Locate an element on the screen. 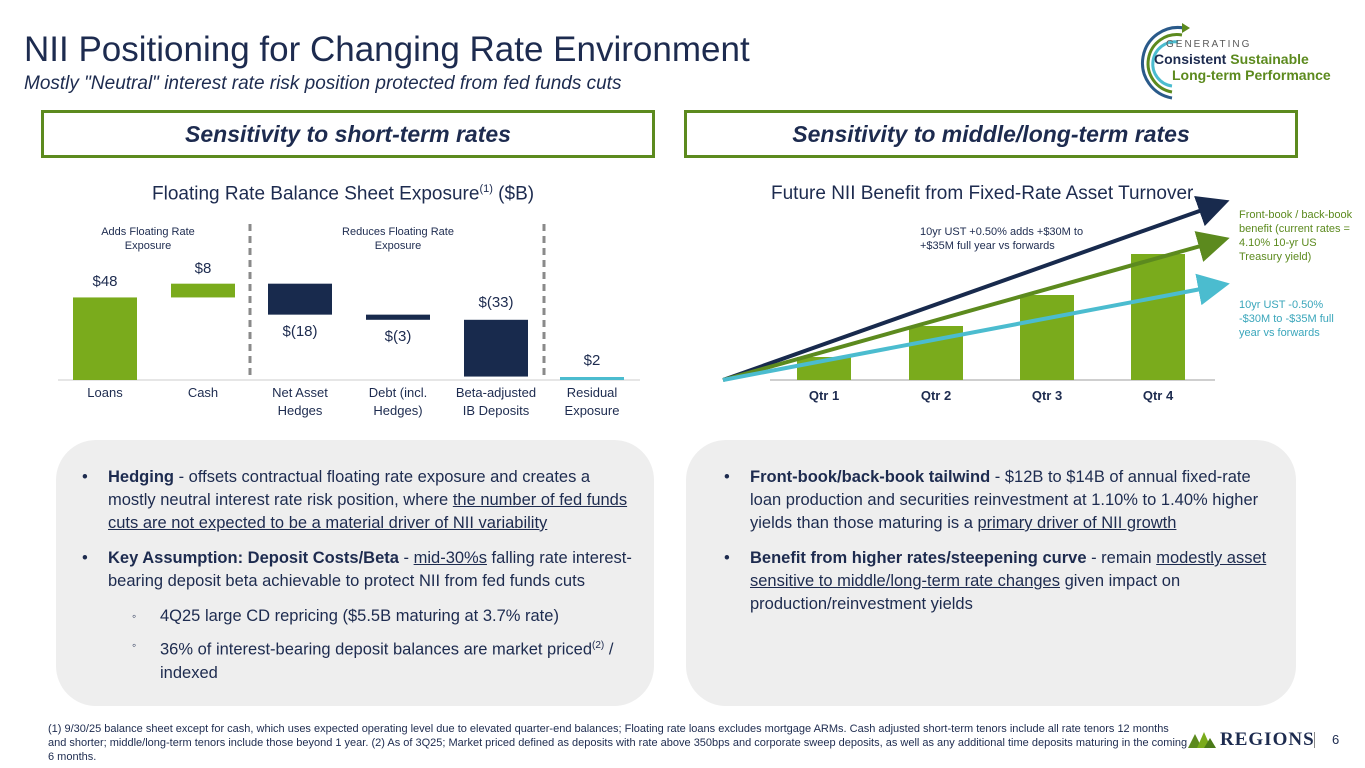 The height and width of the screenshot is (768, 1365). waterfall-category-4: Debt (incl. Hedges) is located at coordinates (398, 401).